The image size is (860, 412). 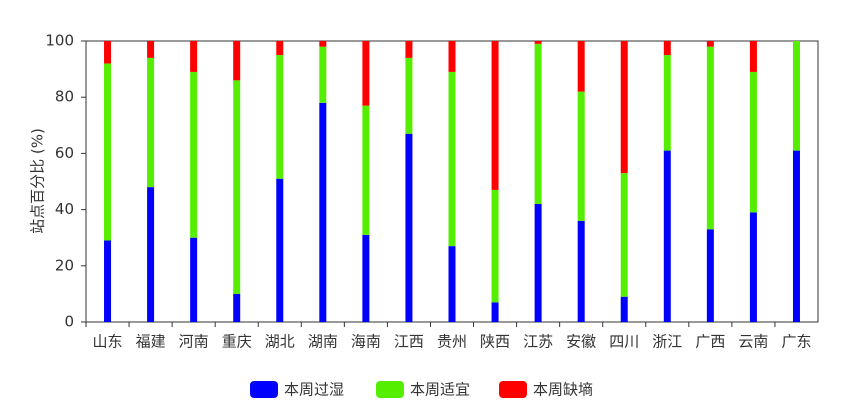 I want to click on x-tick-label: 重庆, so click(x=237, y=342).